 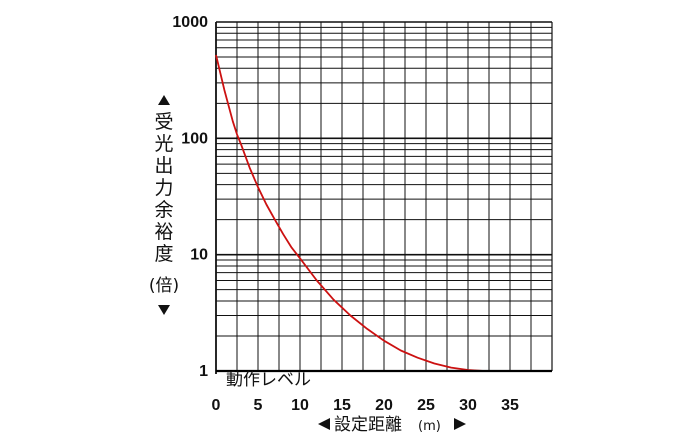 What do you see at coordinates (164, 166) in the screenshot?
I see `y-axis-label-char: 出` at bounding box center [164, 166].